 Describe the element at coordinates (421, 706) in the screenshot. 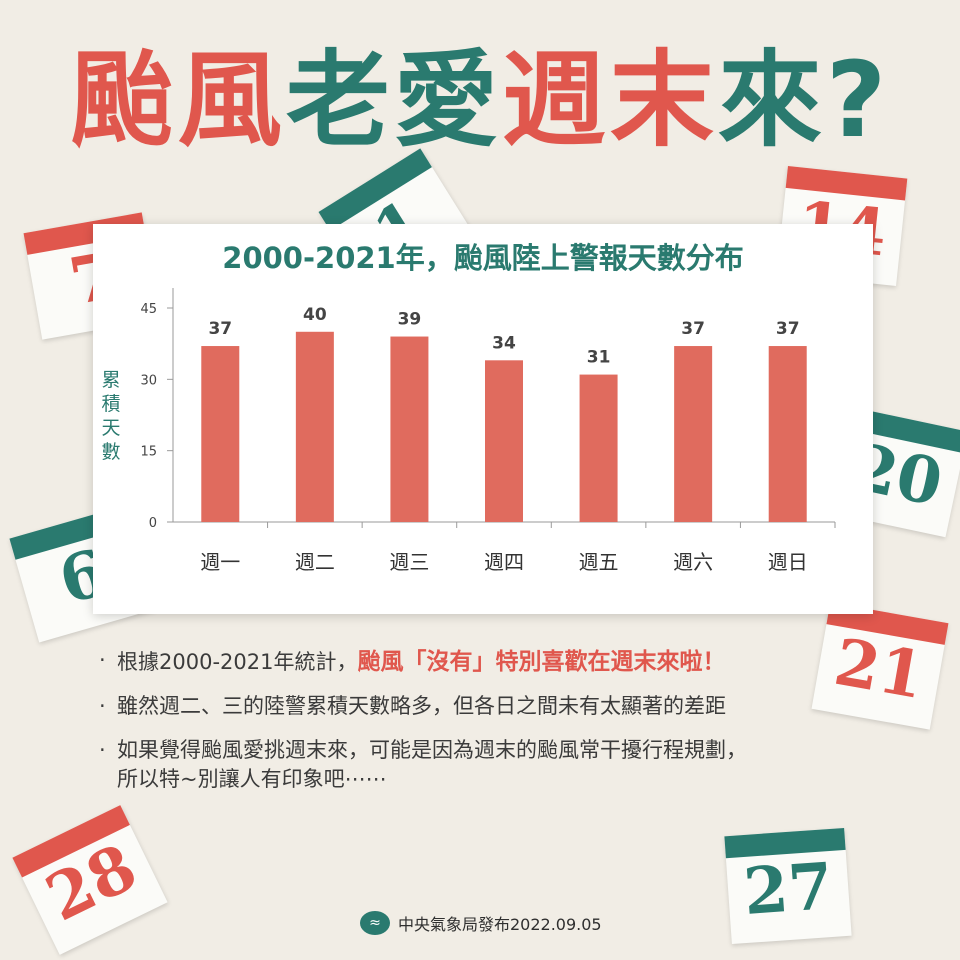

I see `note-2-text: 雖然週二、三的陸警累積天數略多，但各日之間未有太顯著的差距` at that location.